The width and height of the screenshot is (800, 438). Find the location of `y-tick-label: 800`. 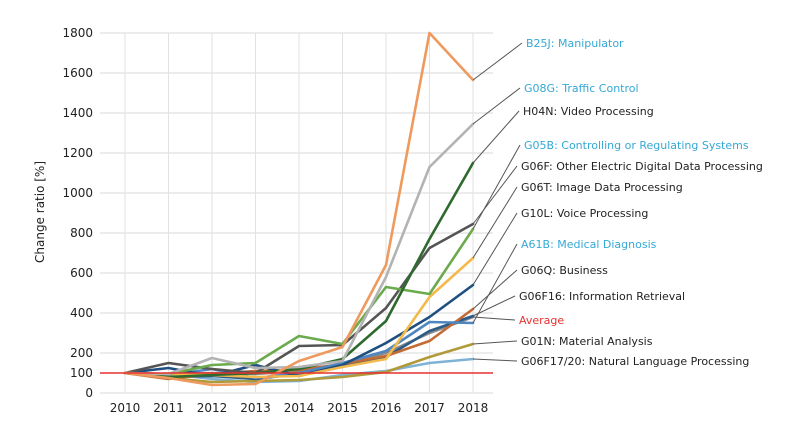

y-tick-label: 800 is located at coordinates (81, 233).